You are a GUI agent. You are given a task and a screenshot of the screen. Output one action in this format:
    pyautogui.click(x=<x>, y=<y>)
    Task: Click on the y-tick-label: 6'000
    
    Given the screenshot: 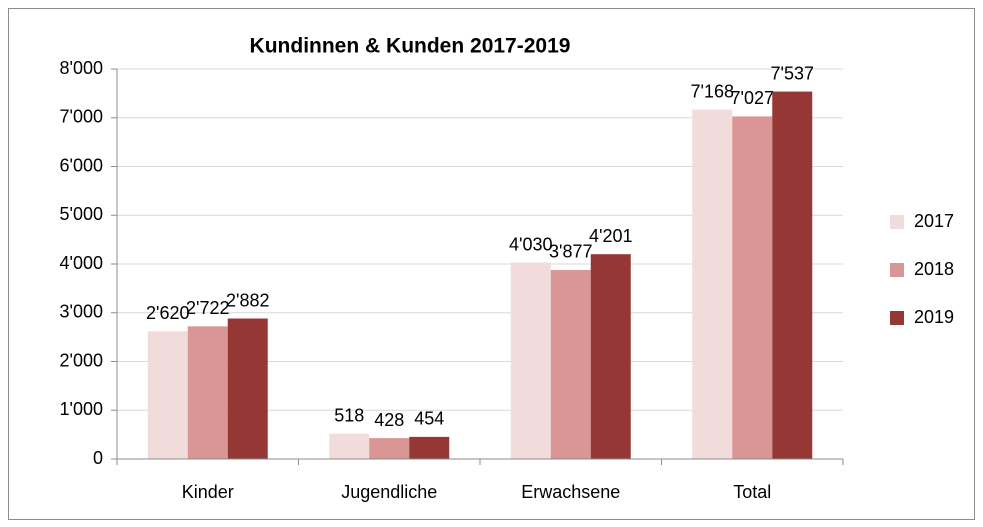 What is the action you would take?
    pyautogui.click(x=81, y=165)
    